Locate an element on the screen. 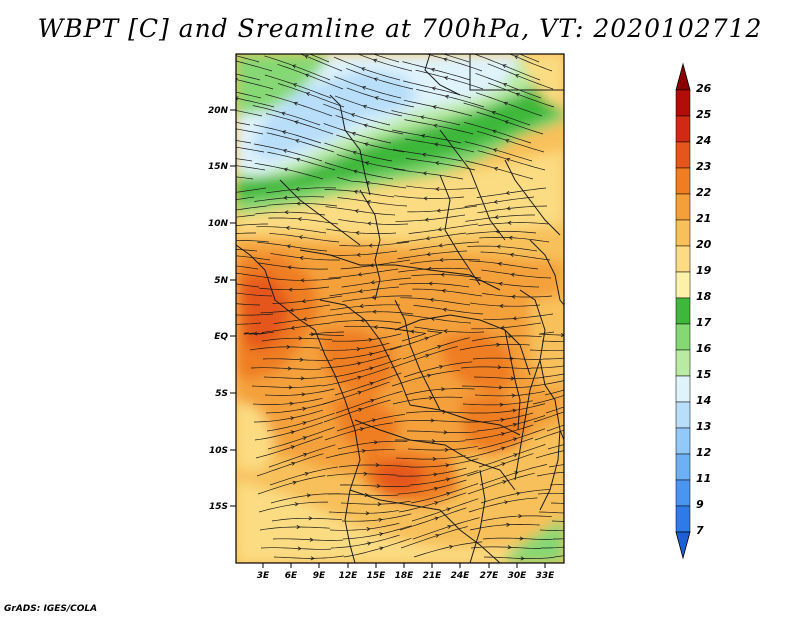  colorbar-label: 12 is located at coordinates (704, 452).